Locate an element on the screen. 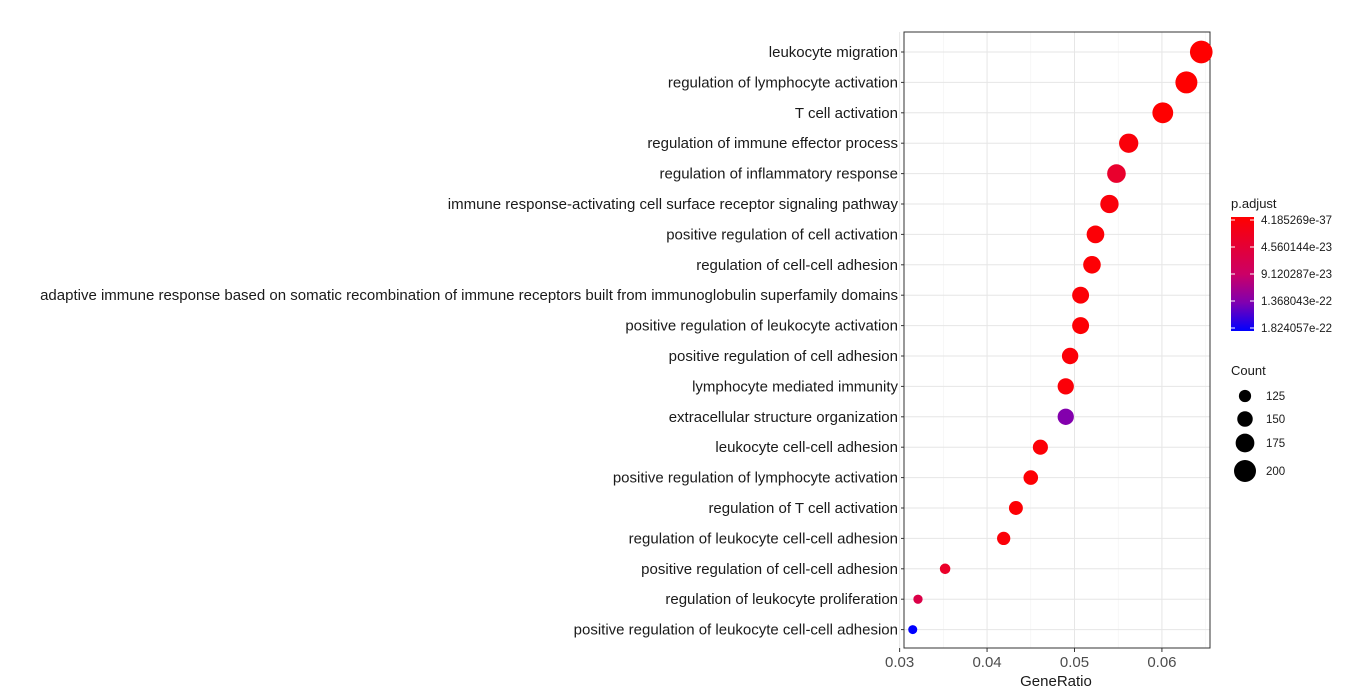 The height and width of the screenshot is (696, 1353). color-legend-title: p.adjust is located at coordinates (1254, 203).